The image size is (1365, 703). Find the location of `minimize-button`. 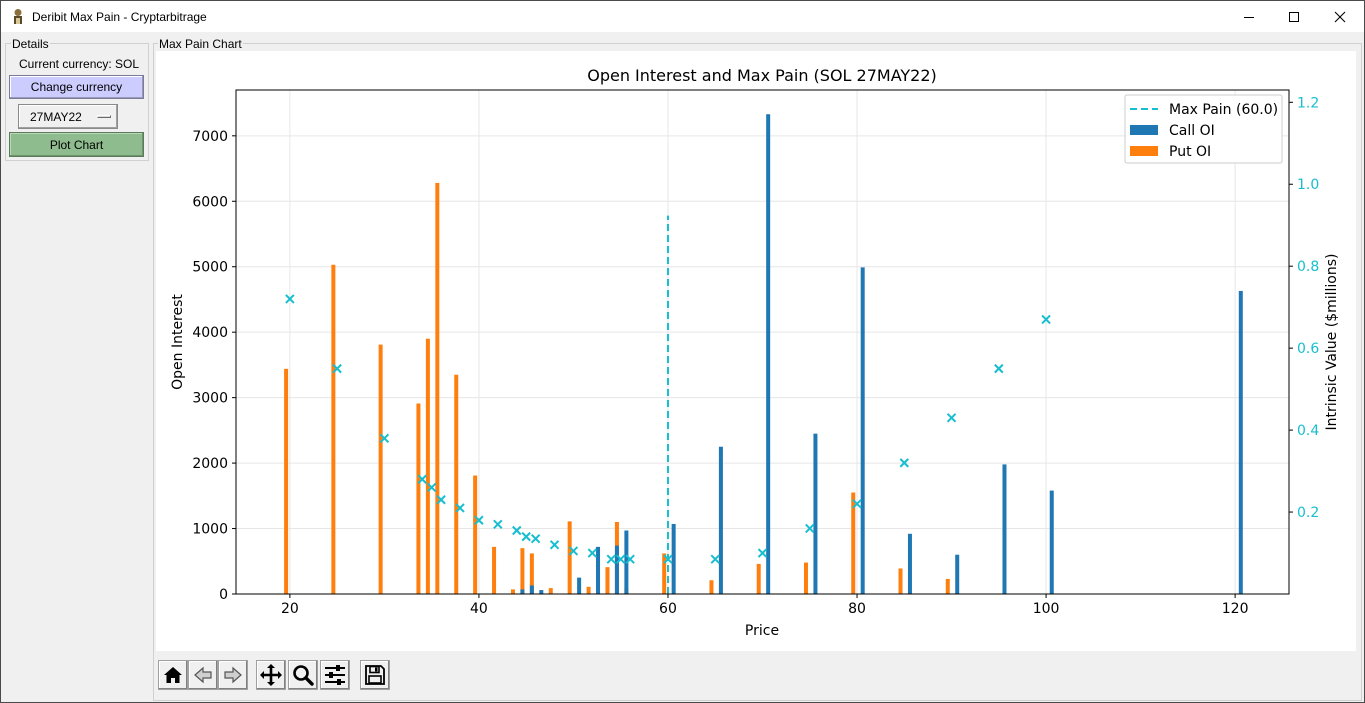

minimize-button is located at coordinates (1249, 16).